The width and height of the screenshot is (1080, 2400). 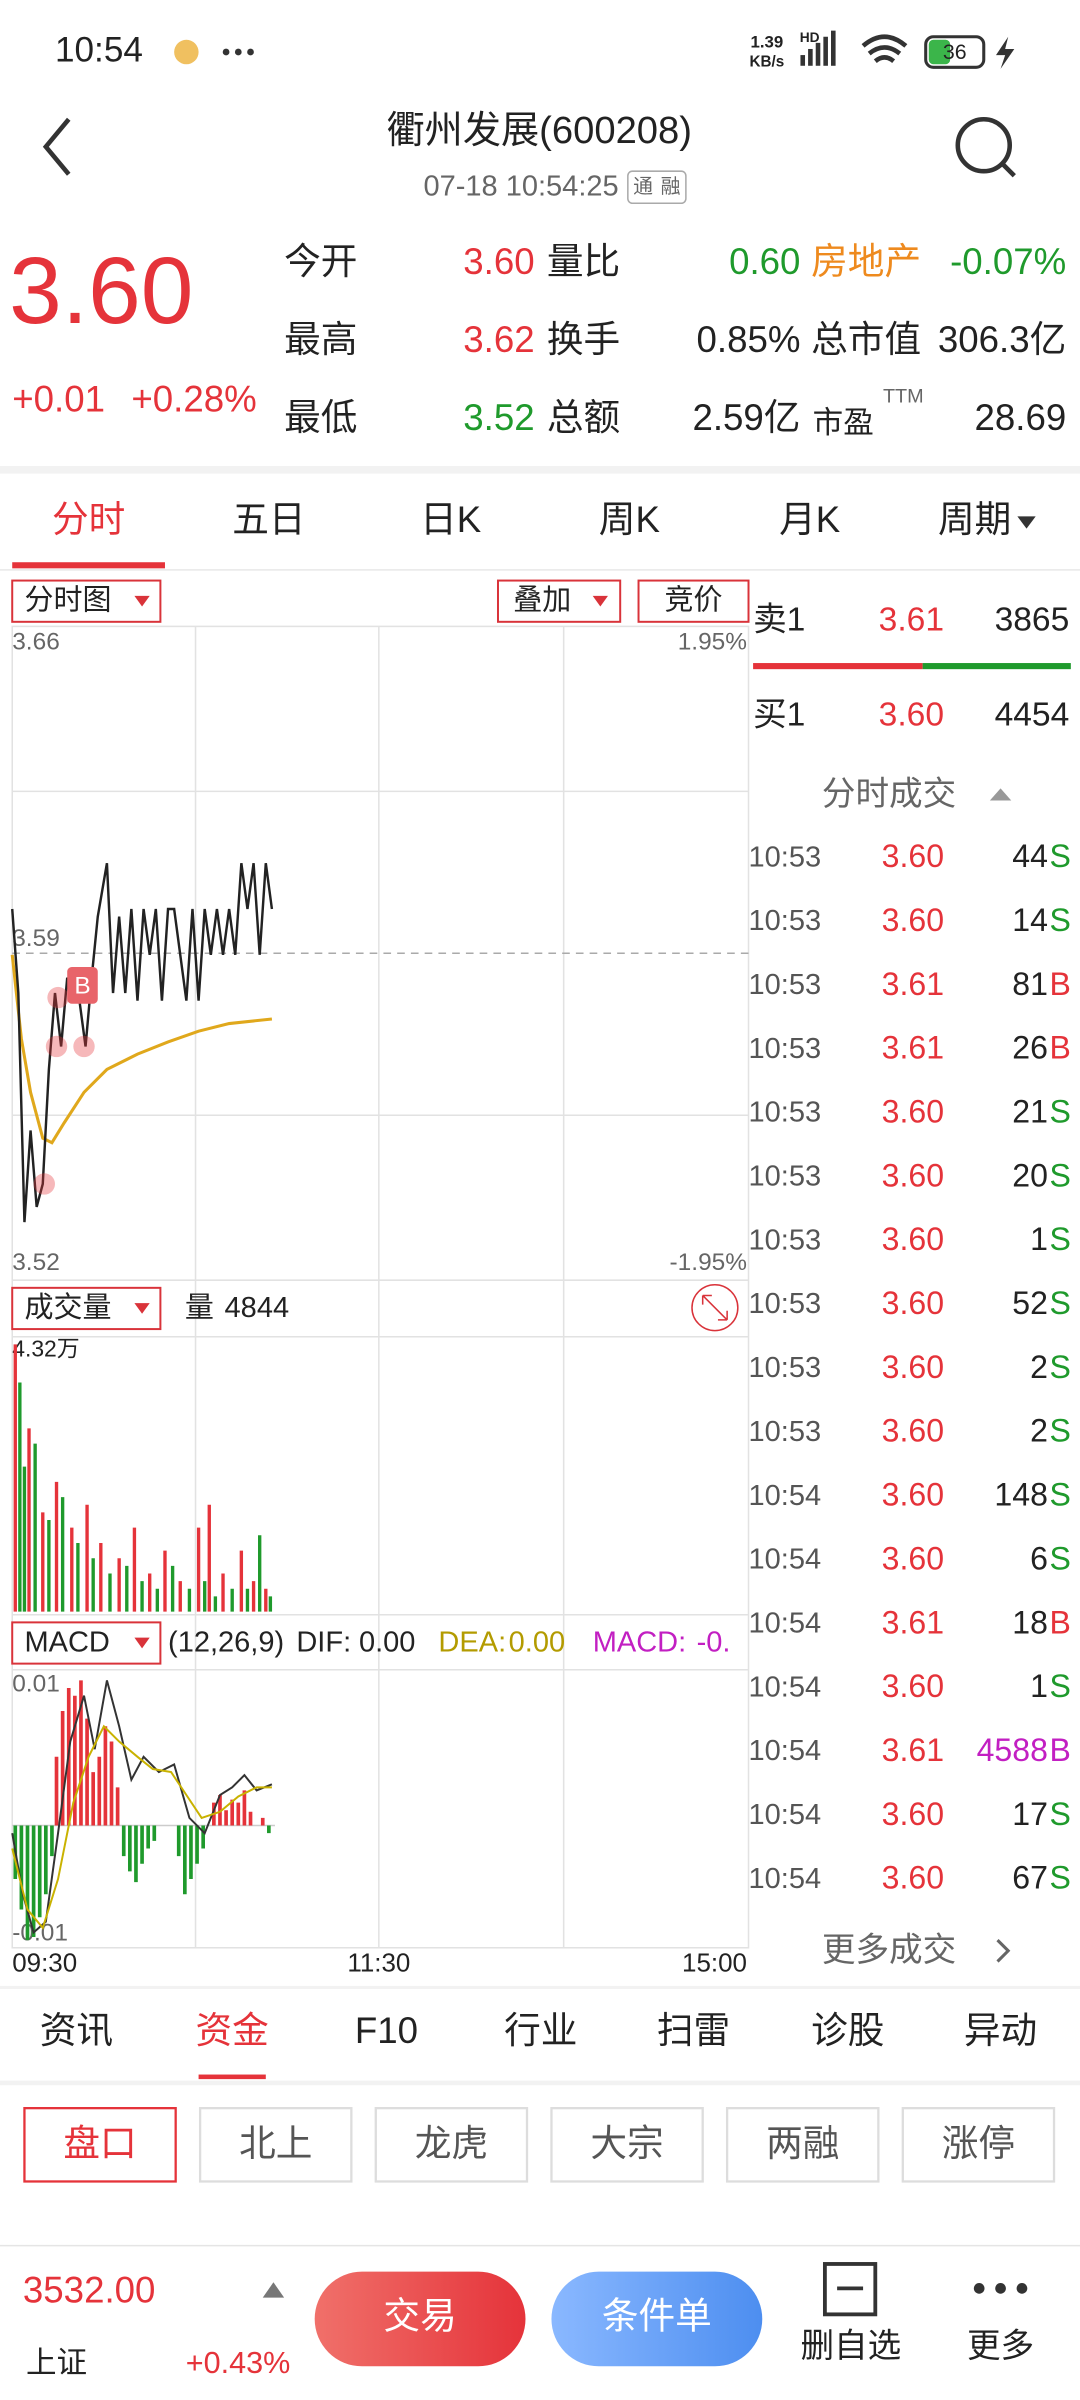 I want to click on info-tabs: 资讯 资金 F10 行业 扫雷 诊股 异动, so click(x=538, y=2045).